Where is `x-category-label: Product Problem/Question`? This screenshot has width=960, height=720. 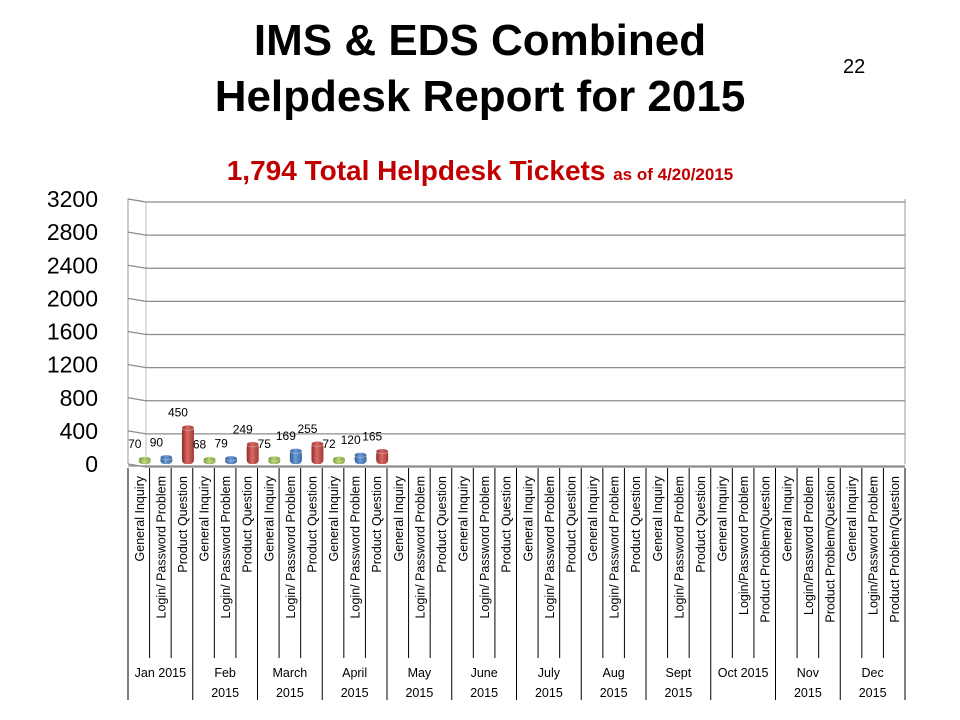
x-category-label: Product Problem/Question is located at coordinates (830, 549).